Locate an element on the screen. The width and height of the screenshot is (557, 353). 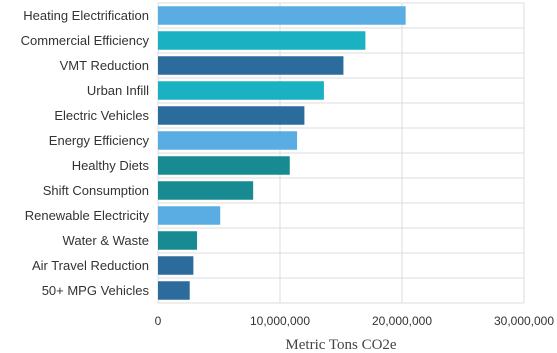
category-label: Shift Consumption is located at coordinates (96, 190).